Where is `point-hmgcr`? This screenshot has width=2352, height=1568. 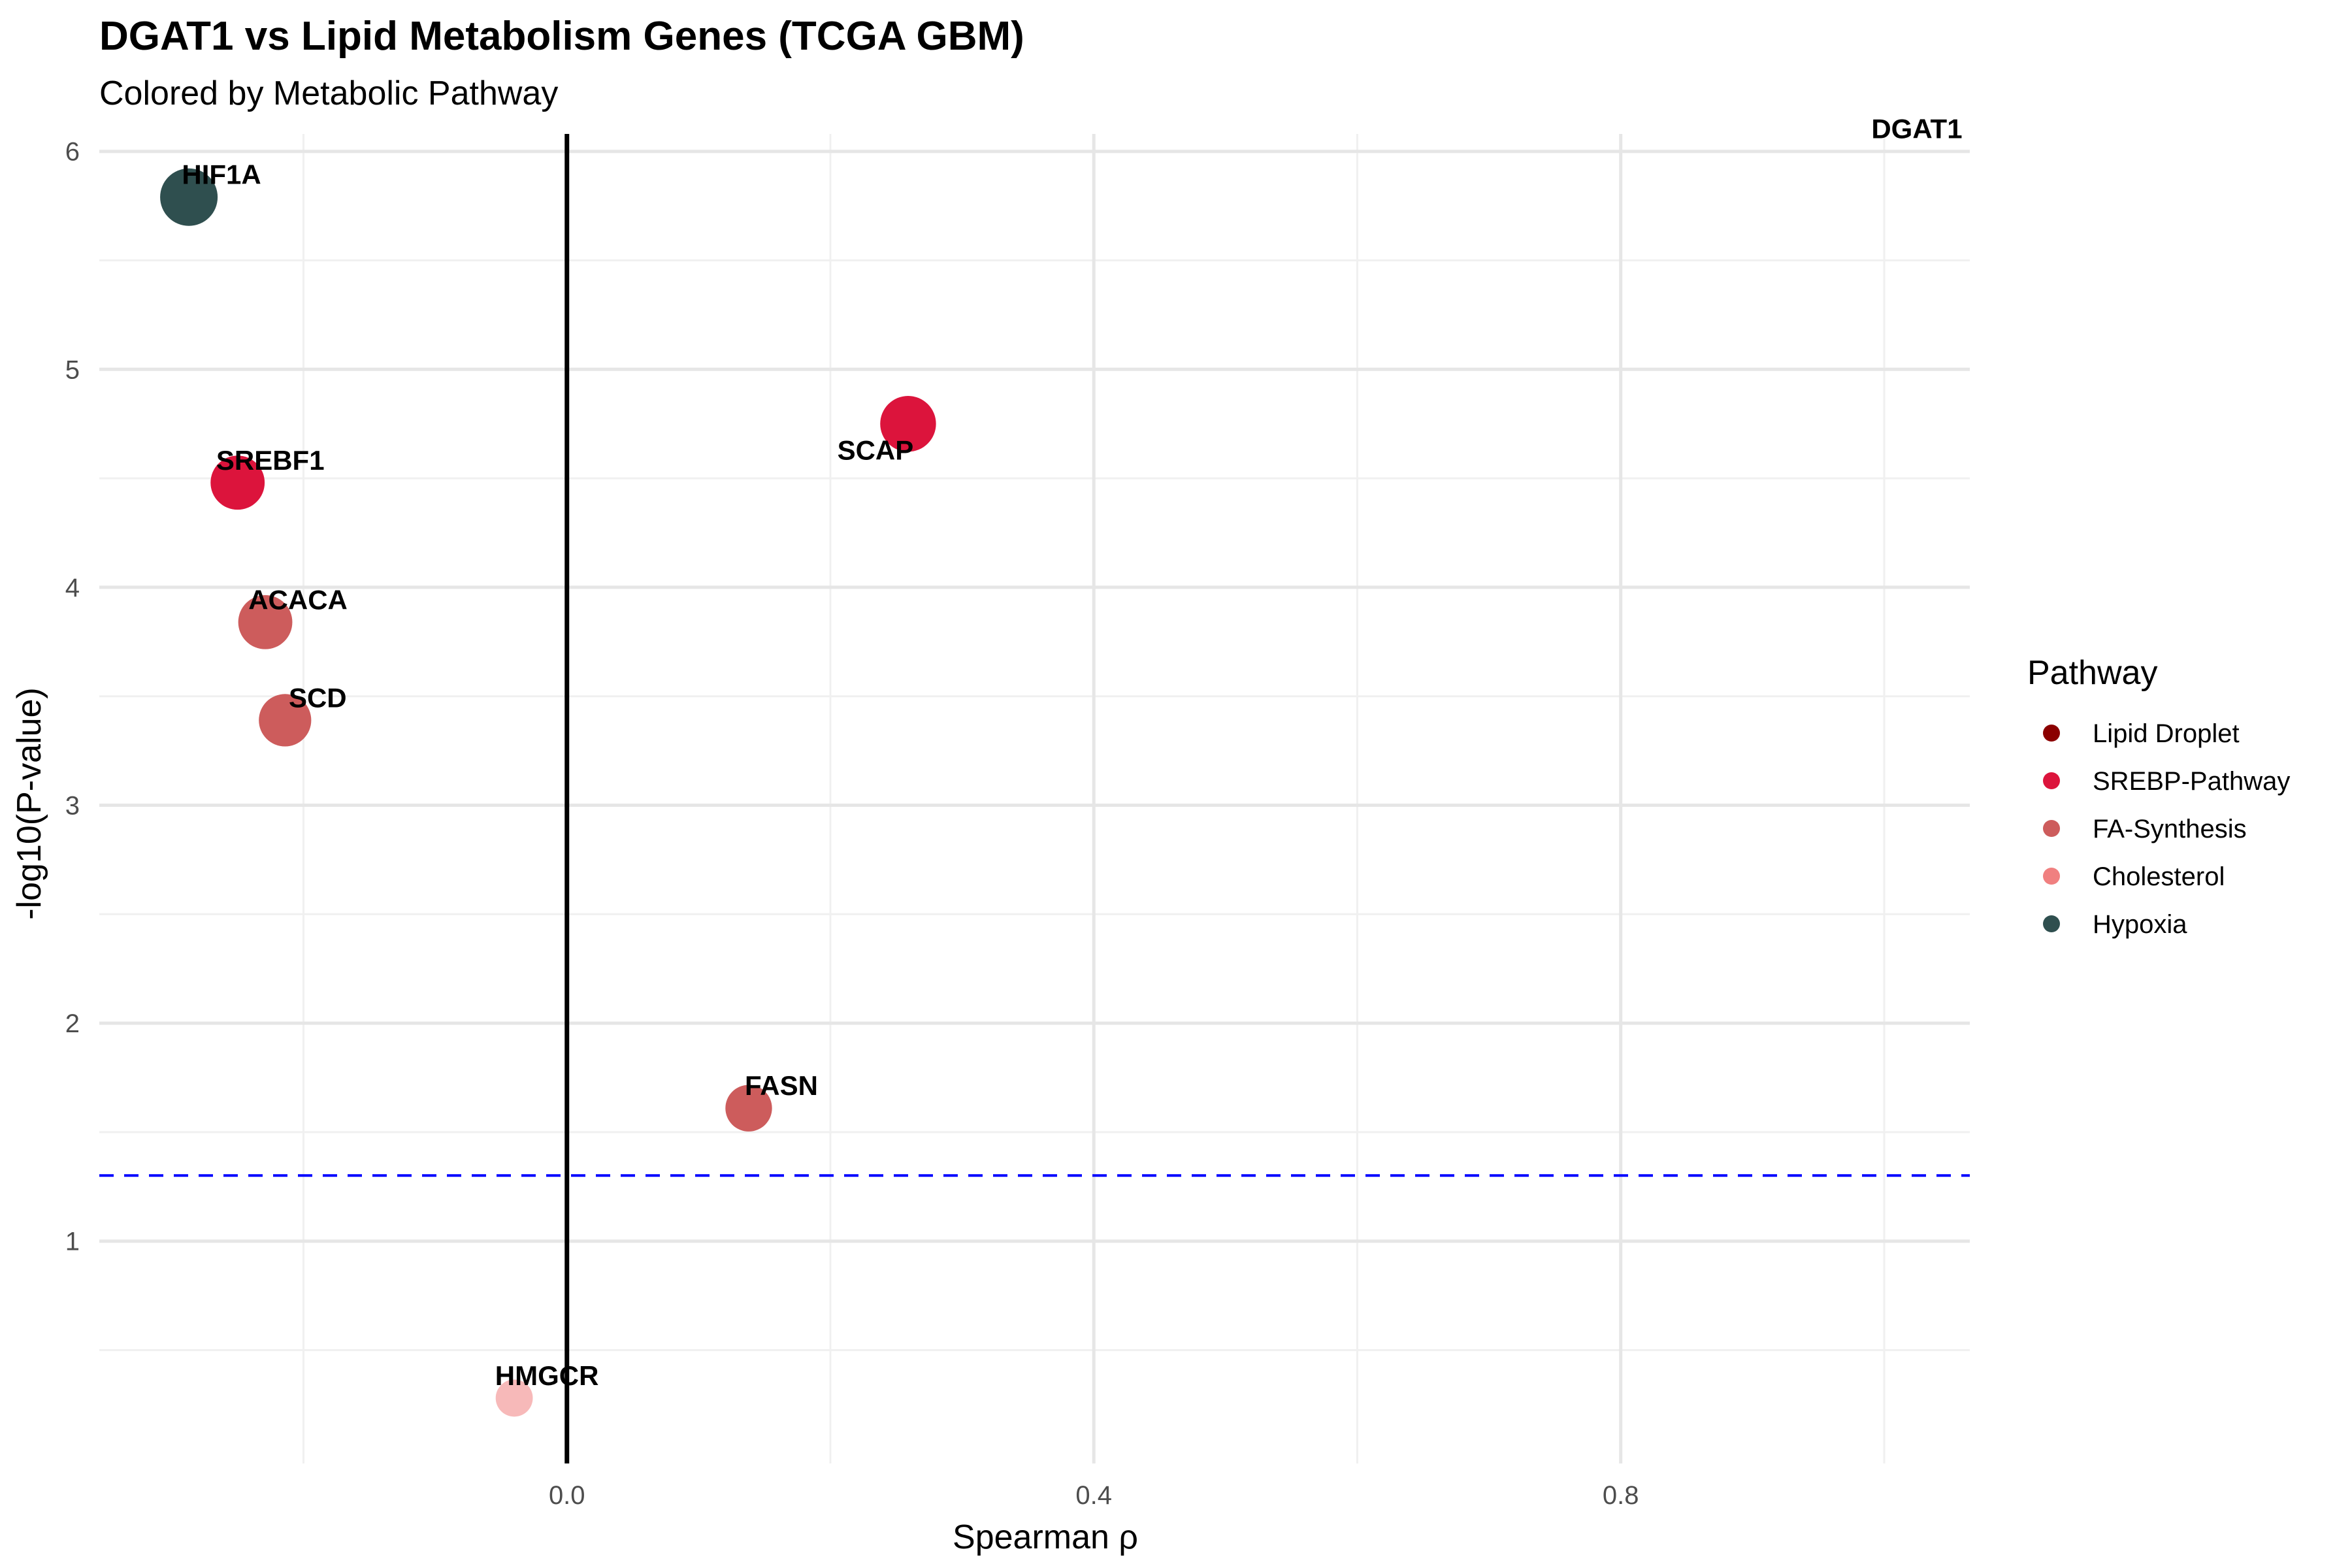
point-hmgcr is located at coordinates (514, 1398).